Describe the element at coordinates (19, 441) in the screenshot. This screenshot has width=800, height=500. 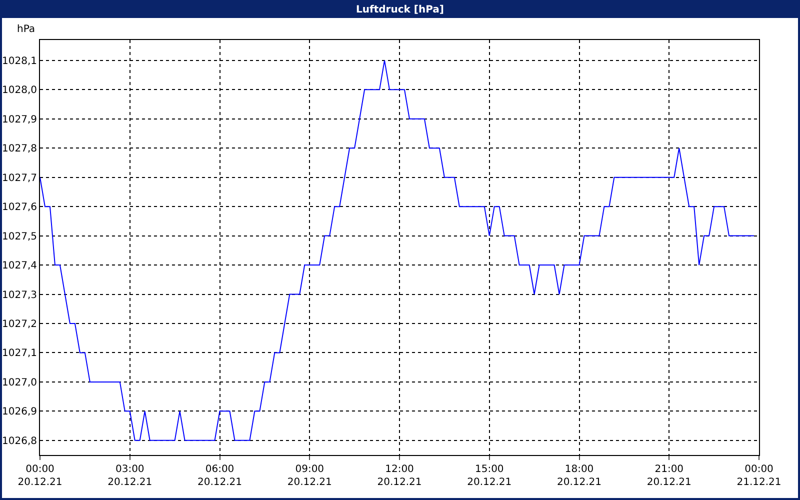
I see `y-tick-label: 1026,8` at that location.